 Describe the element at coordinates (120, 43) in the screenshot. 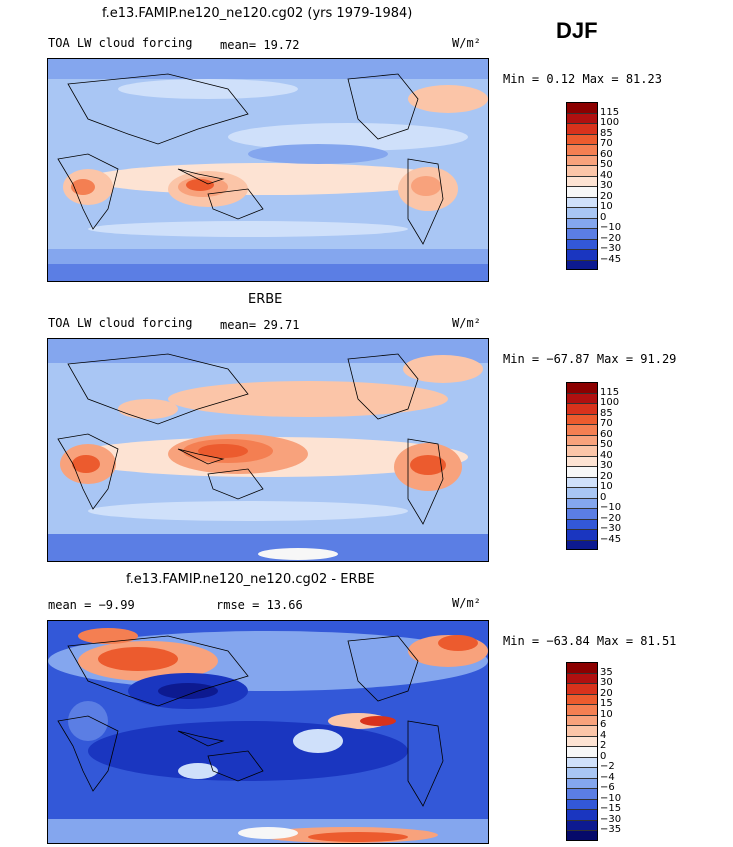

I see `panel1-variable-label: TOA LW cloud forcing` at that location.